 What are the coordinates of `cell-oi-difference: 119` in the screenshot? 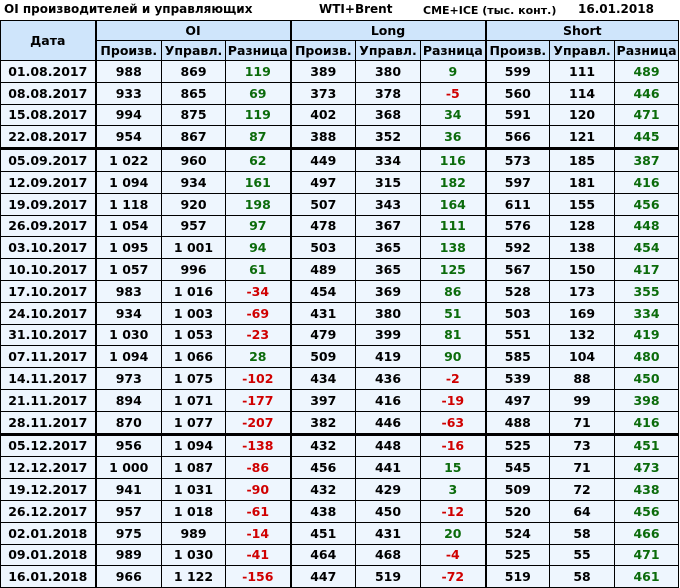 It's located at (258, 71).